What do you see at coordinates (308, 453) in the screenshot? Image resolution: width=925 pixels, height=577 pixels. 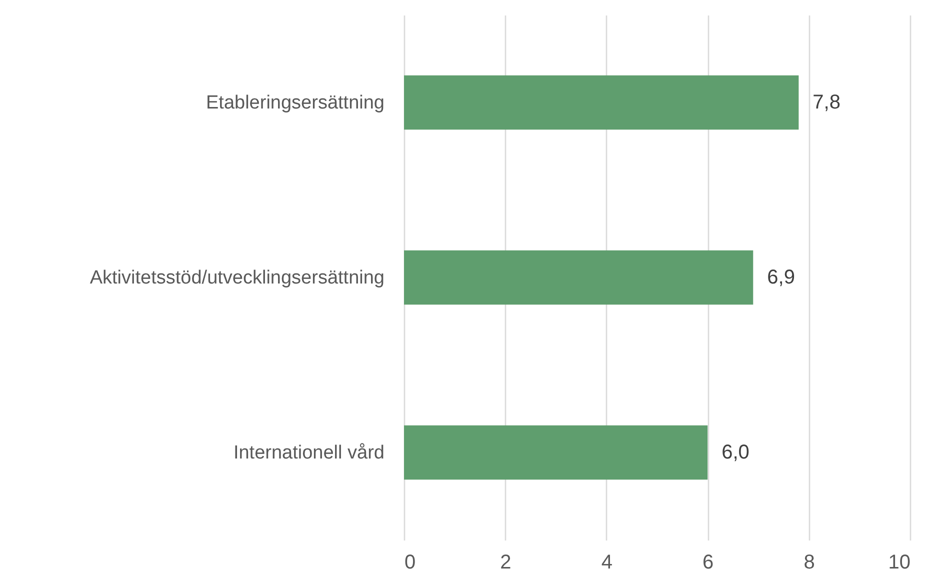 I see `y-tick-label: Internationell vård` at bounding box center [308, 453].